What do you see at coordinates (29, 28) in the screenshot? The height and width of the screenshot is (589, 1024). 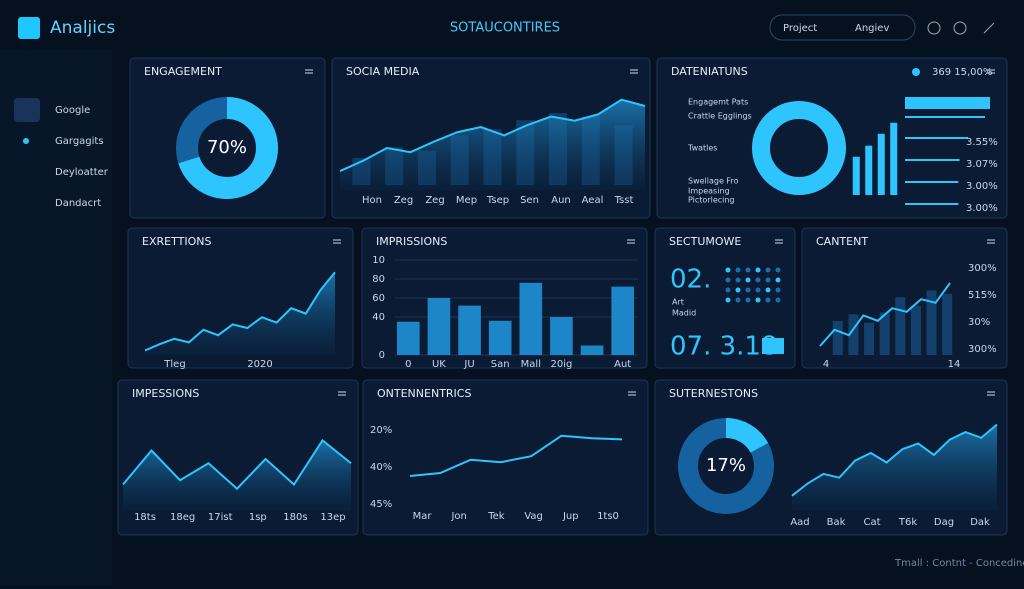 I see `logo-icon` at bounding box center [29, 28].